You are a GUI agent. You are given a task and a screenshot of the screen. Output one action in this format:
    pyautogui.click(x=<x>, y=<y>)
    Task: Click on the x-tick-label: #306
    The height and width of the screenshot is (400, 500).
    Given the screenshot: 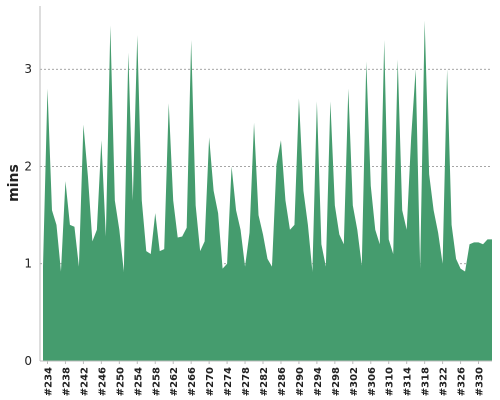 What is the action you would take?
    pyautogui.click(x=372, y=381)
    